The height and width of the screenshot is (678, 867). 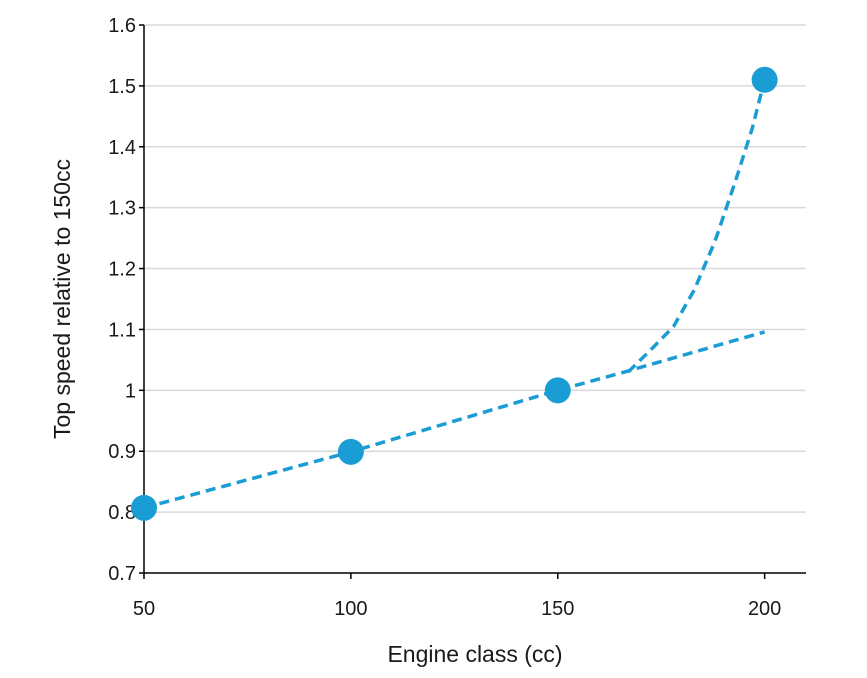 I want to click on y-tick-label: 0.9, so click(x=122, y=452).